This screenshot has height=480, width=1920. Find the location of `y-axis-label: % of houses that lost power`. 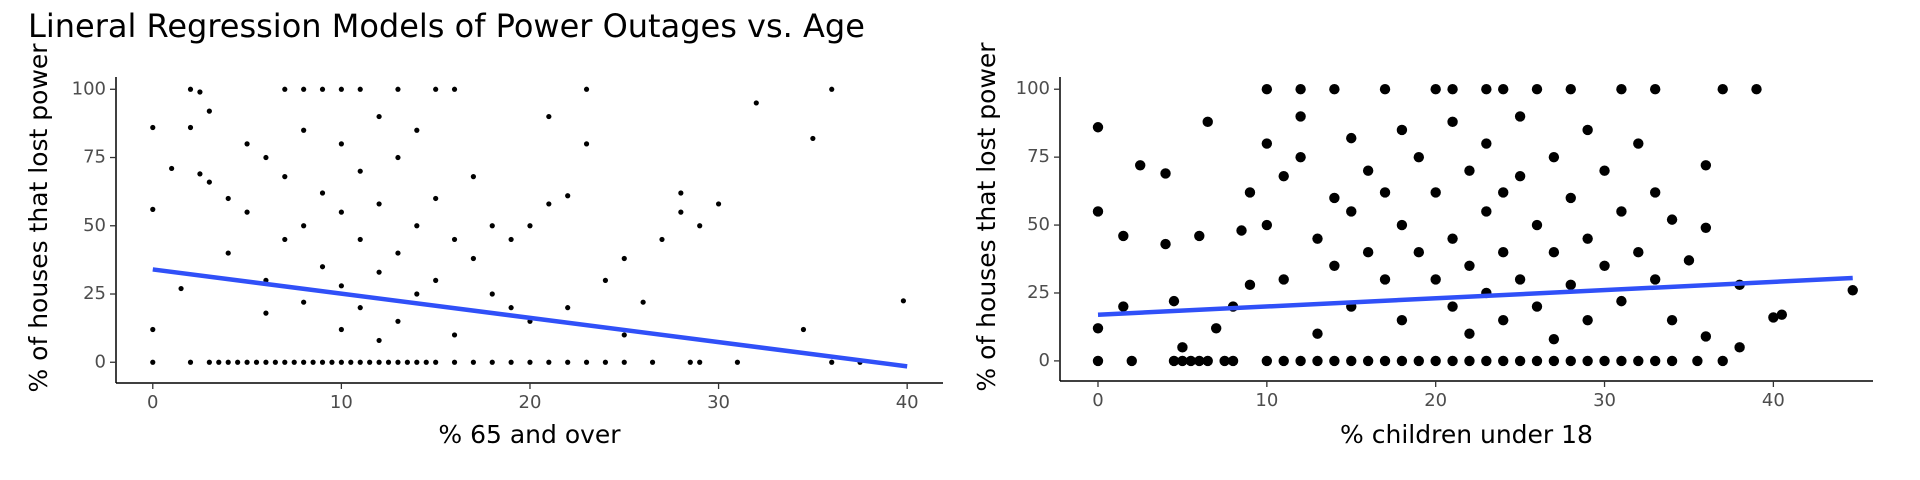

y-axis-label: % of houses that lost power is located at coordinates (38, 218).